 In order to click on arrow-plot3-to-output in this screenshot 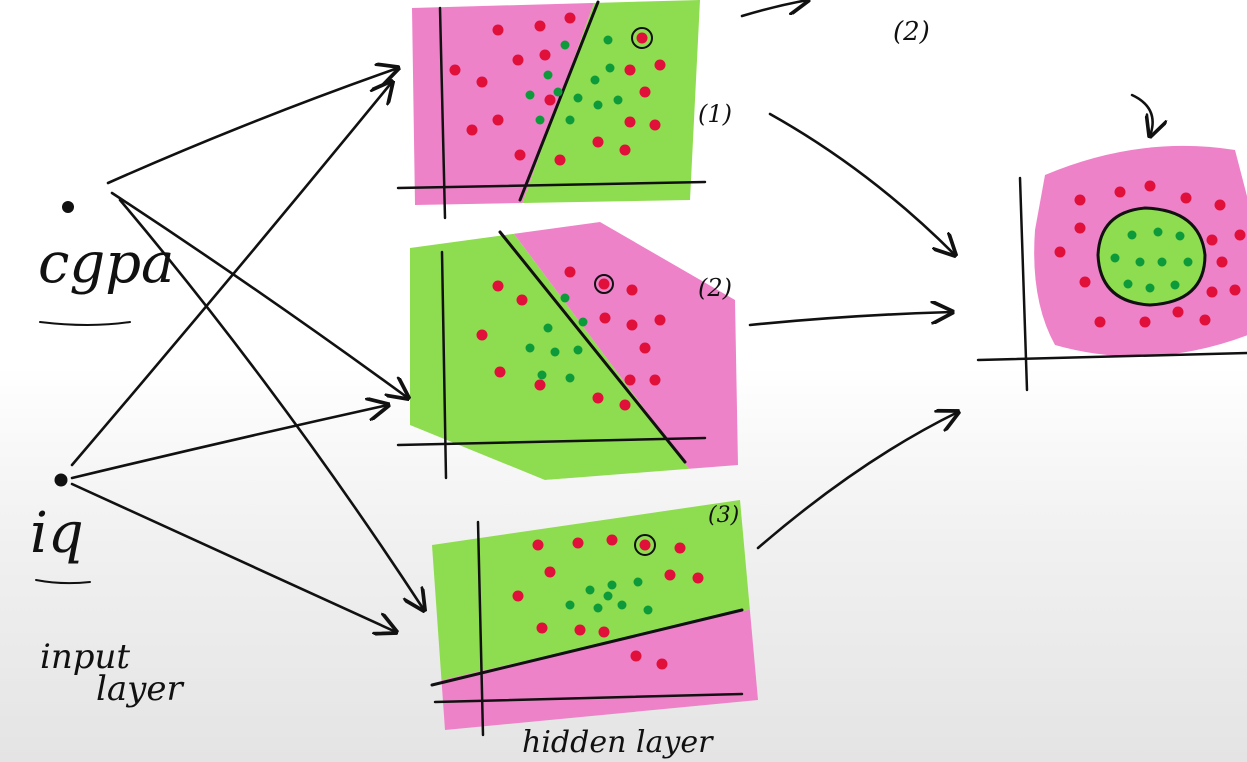, I will do `click(858, 480)`.